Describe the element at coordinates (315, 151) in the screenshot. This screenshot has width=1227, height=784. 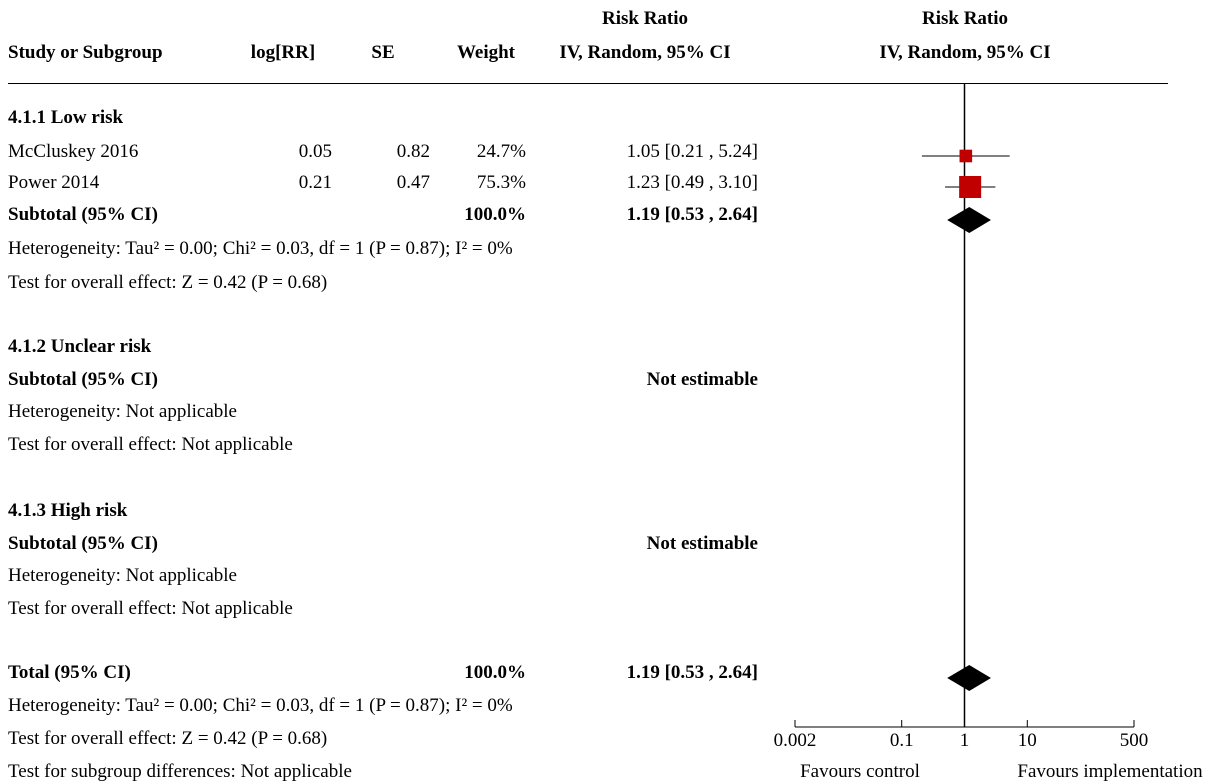
I see `study-log-rr: 0.05` at that location.